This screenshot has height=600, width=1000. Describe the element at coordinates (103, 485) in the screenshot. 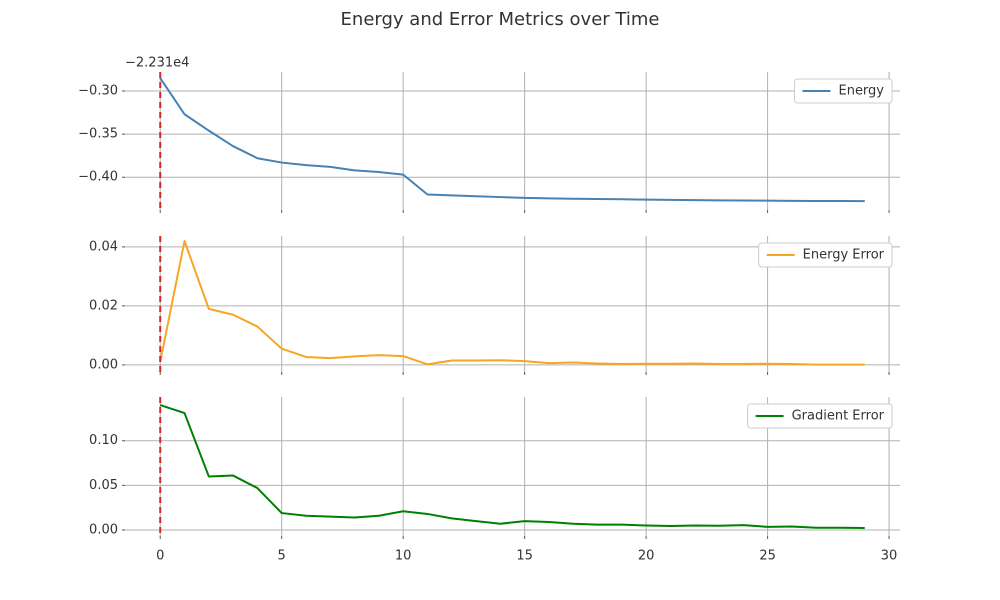

I see `y-tick-label: 0.05` at that location.